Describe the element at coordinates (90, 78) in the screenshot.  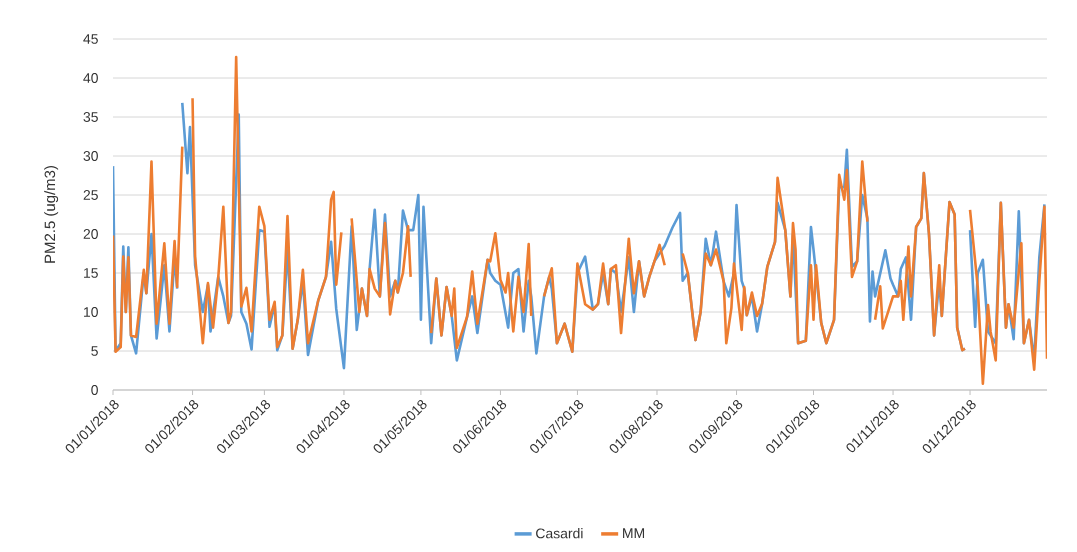
I see `y-tick-label: 40` at that location.